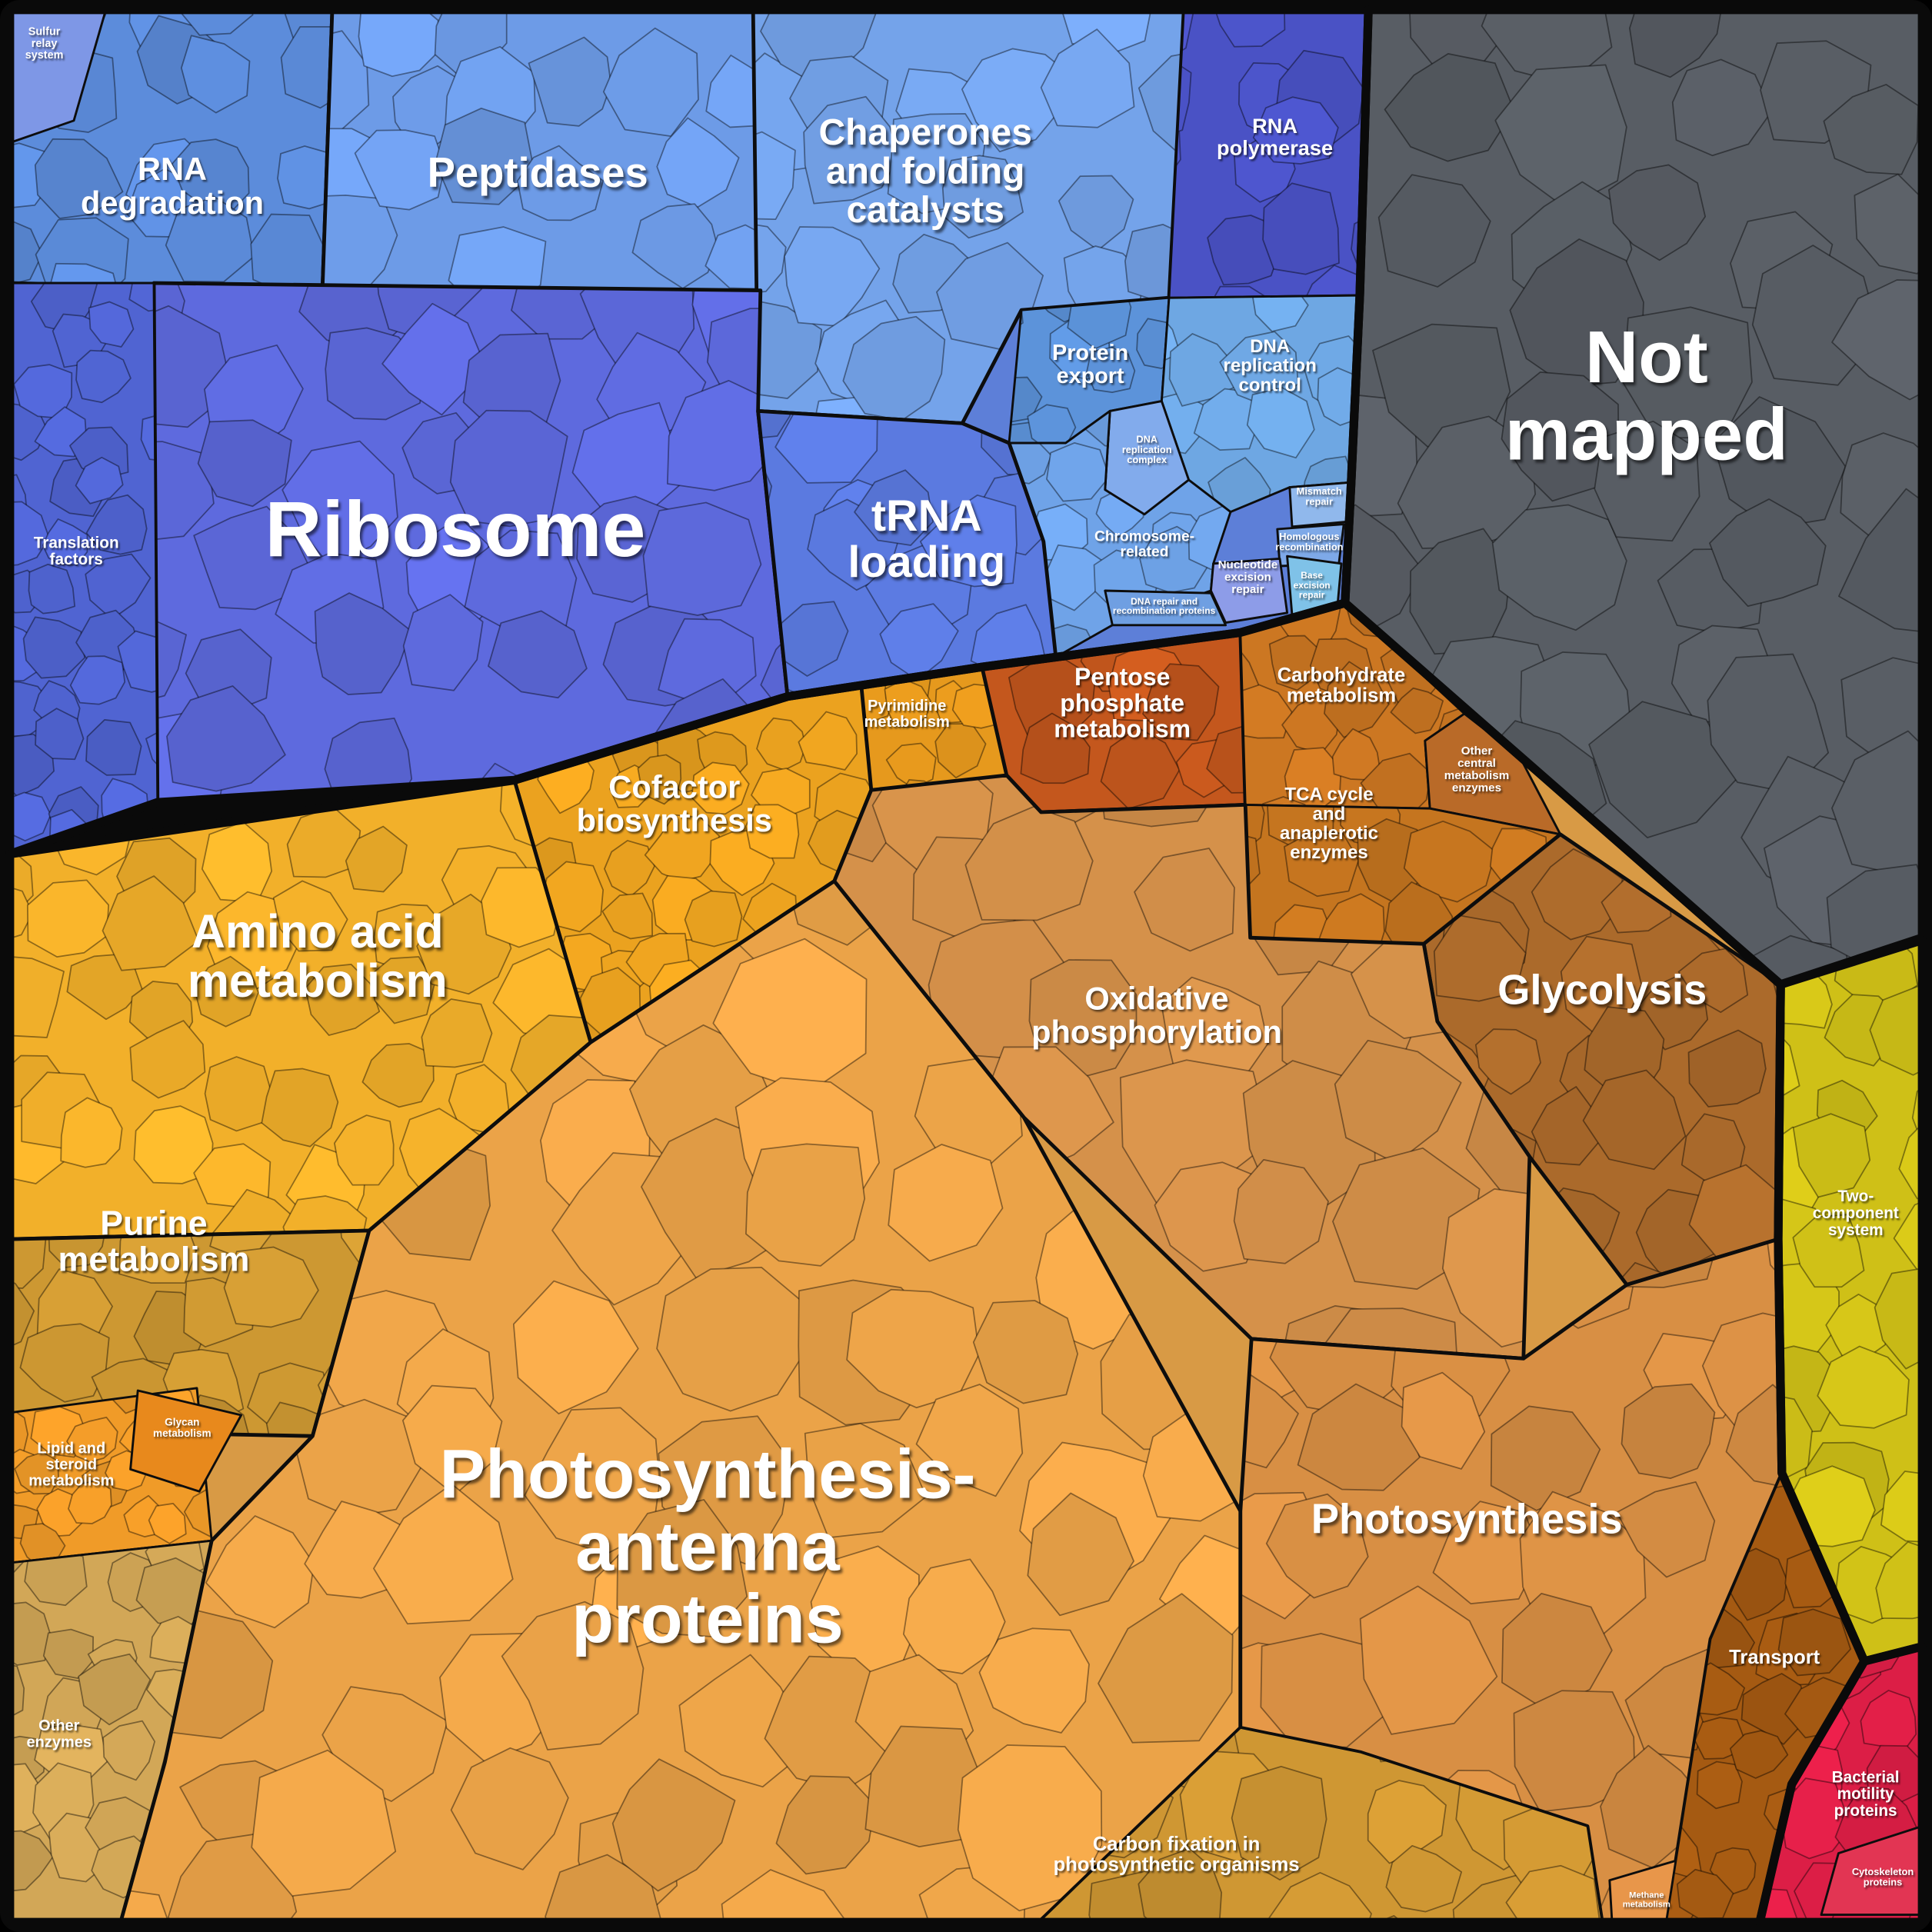 The image size is (1932, 1932). What do you see at coordinates (1319, 496) in the screenshot?
I see `label-mismatch-repair: Mismatch repair` at bounding box center [1319, 496].